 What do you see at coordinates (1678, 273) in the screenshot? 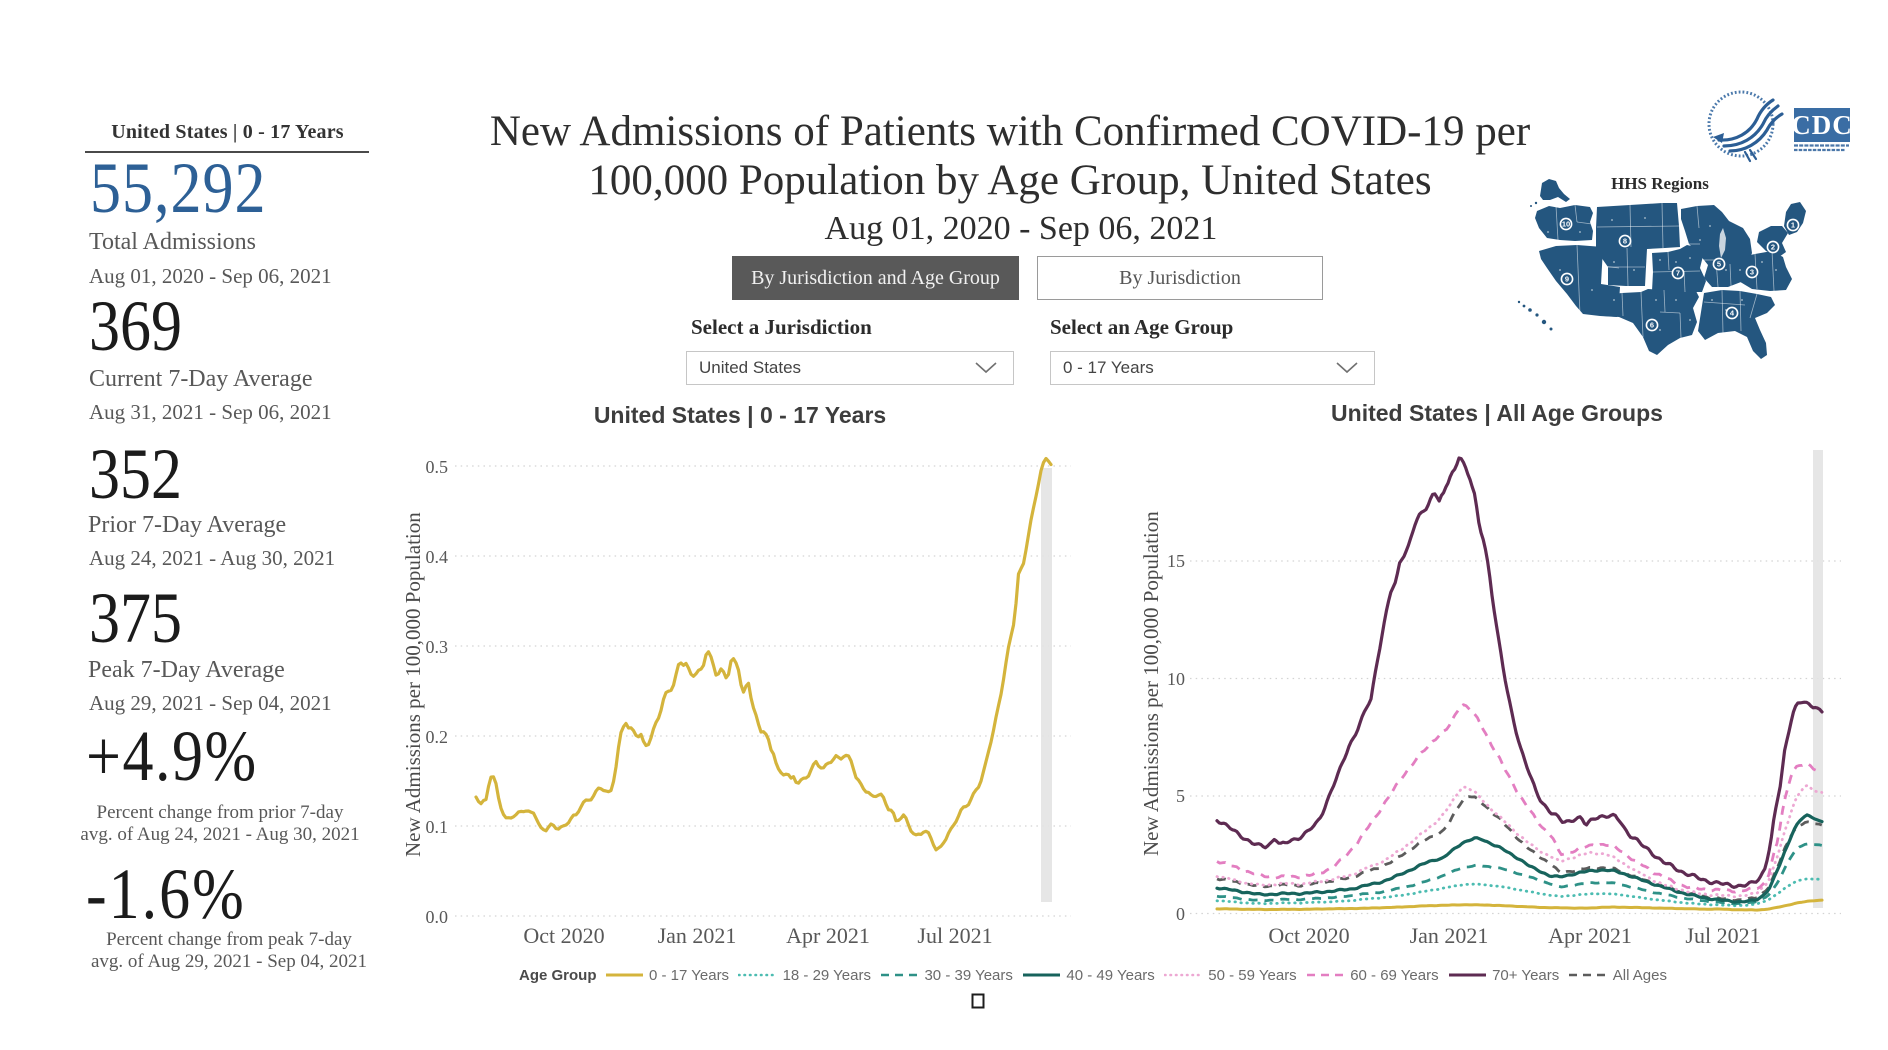
I see `svg-text: 7` at bounding box center [1678, 273].